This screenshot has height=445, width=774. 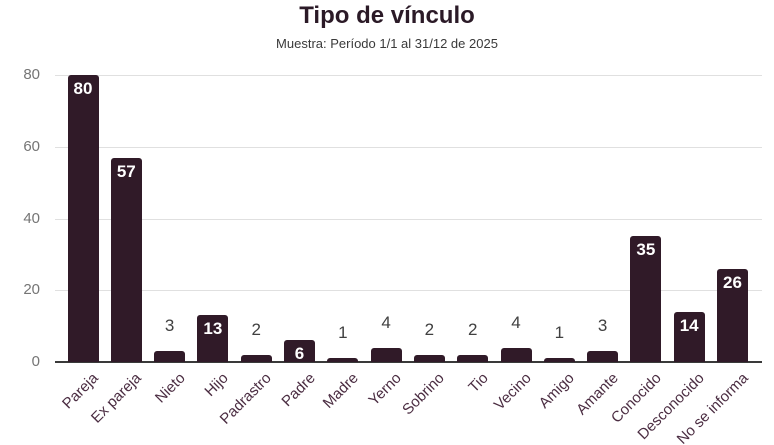 I want to click on bar-pareja, so click(x=83, y=218).